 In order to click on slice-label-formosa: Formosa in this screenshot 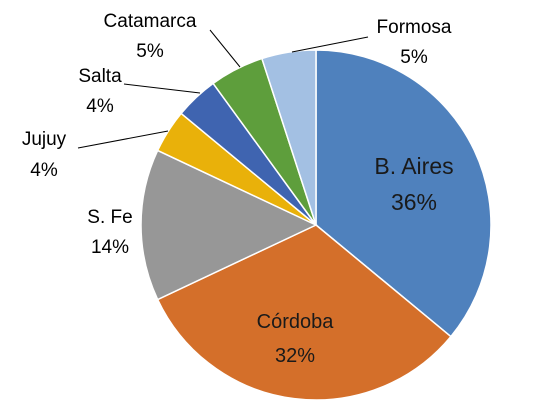, I will do `click(414, 27)`.